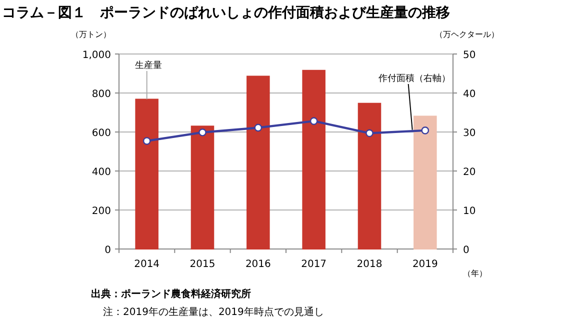 This screenshot has height=321, width=569. I want to click on y-tick-label: 1,000, so click(96, 55).